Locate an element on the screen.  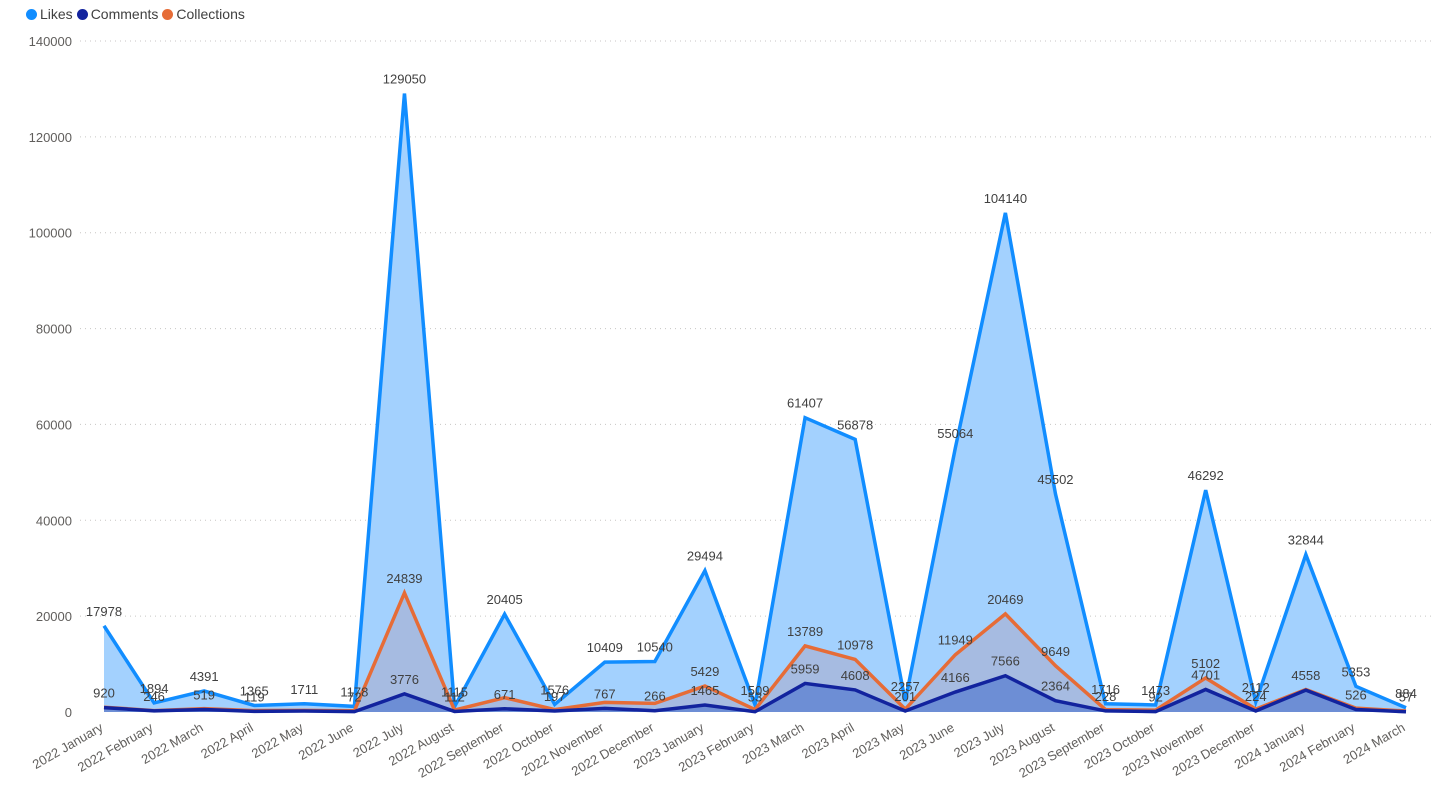
data-label-collections: 20469 is located at coordinates (1005, 599).